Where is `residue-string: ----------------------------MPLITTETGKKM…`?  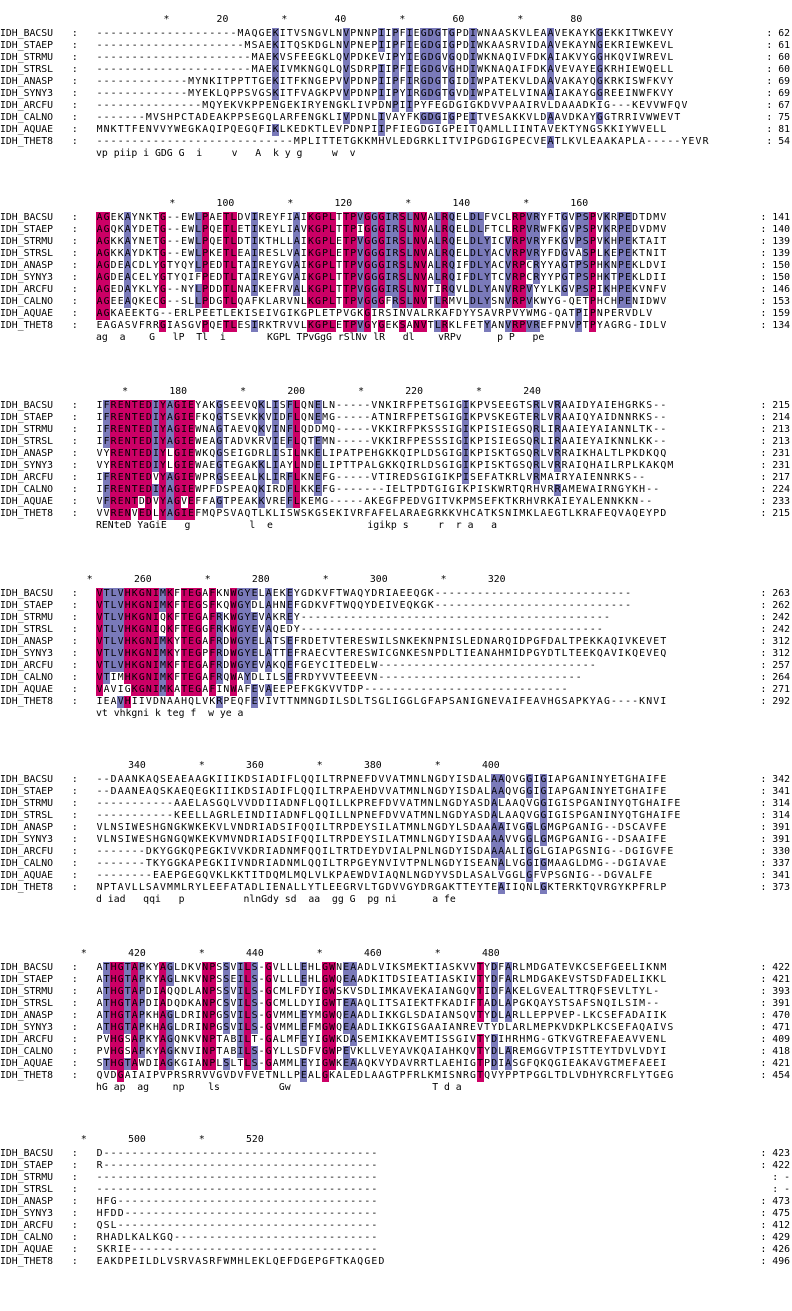 residue-string: ----------------------------MPLITTETGKKM… is located at coordinates (402, 142).